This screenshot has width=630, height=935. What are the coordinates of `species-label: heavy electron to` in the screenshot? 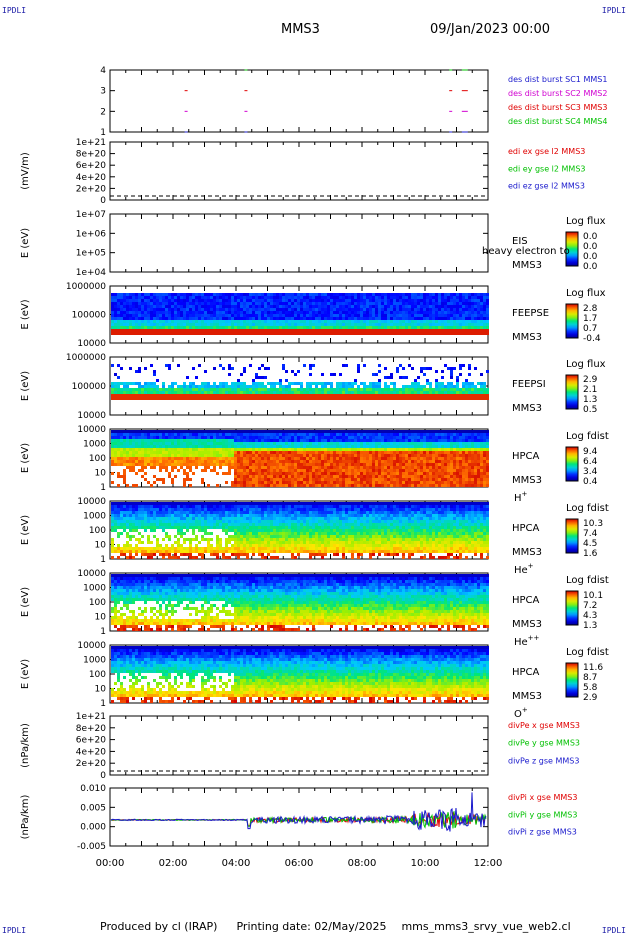 It's located at (526, 251).